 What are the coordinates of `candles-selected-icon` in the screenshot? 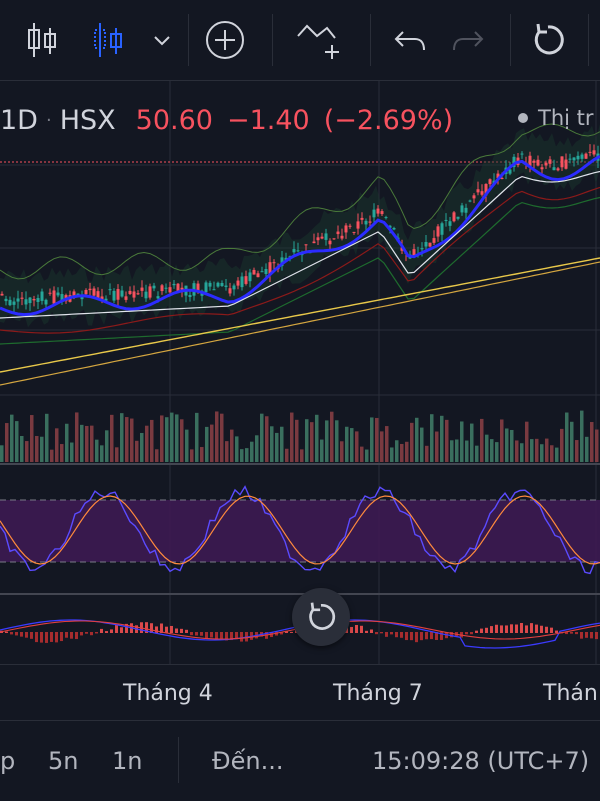 It's located at (108, 40).